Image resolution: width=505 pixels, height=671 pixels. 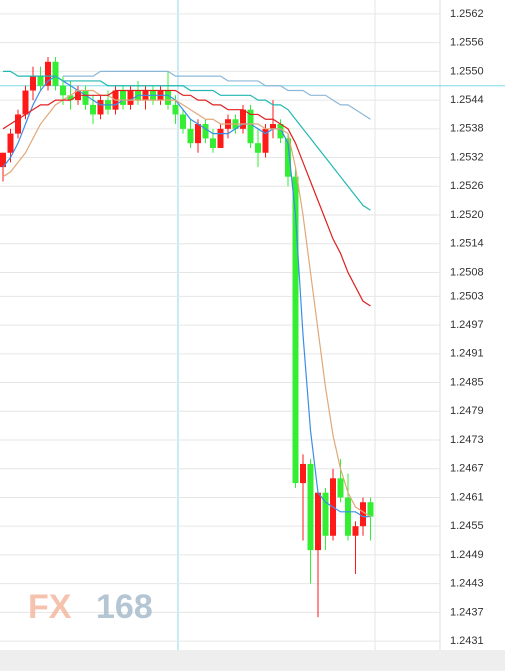 What do you see at coordinates (467, 325) in the screenshot?
I see `y-tick-label: 1.2497` at bounding box center [467, 325].